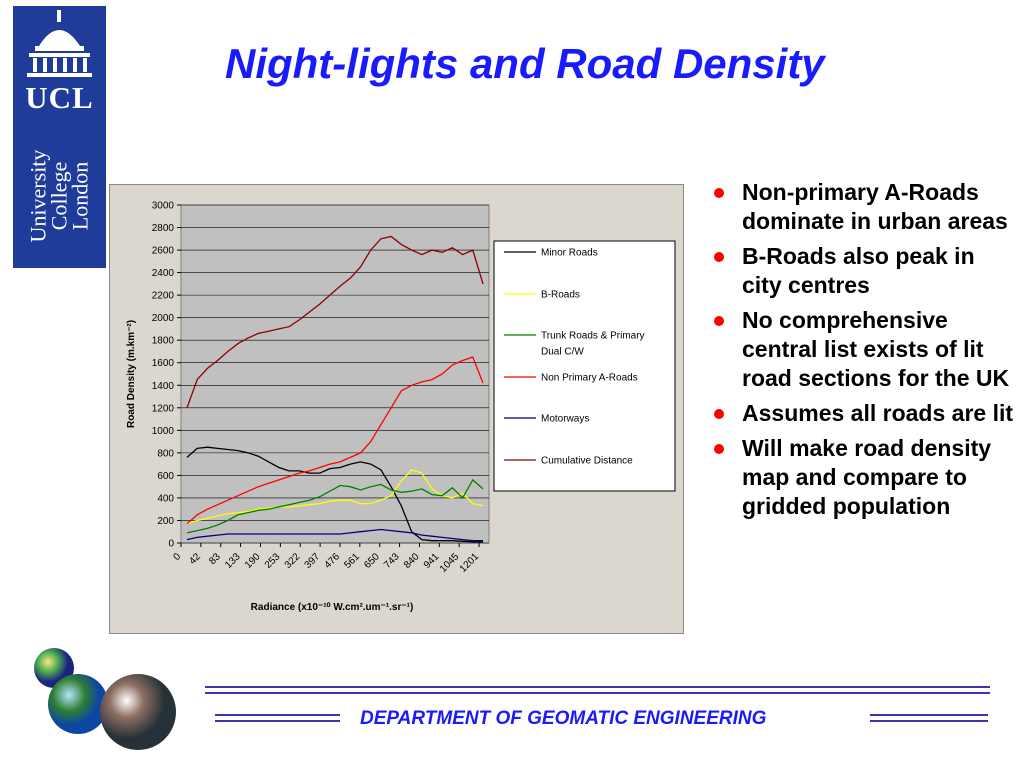  Describe the element at coordinates (333, 561) in the screenshot. I see `x-tick-label: 476` at that location.